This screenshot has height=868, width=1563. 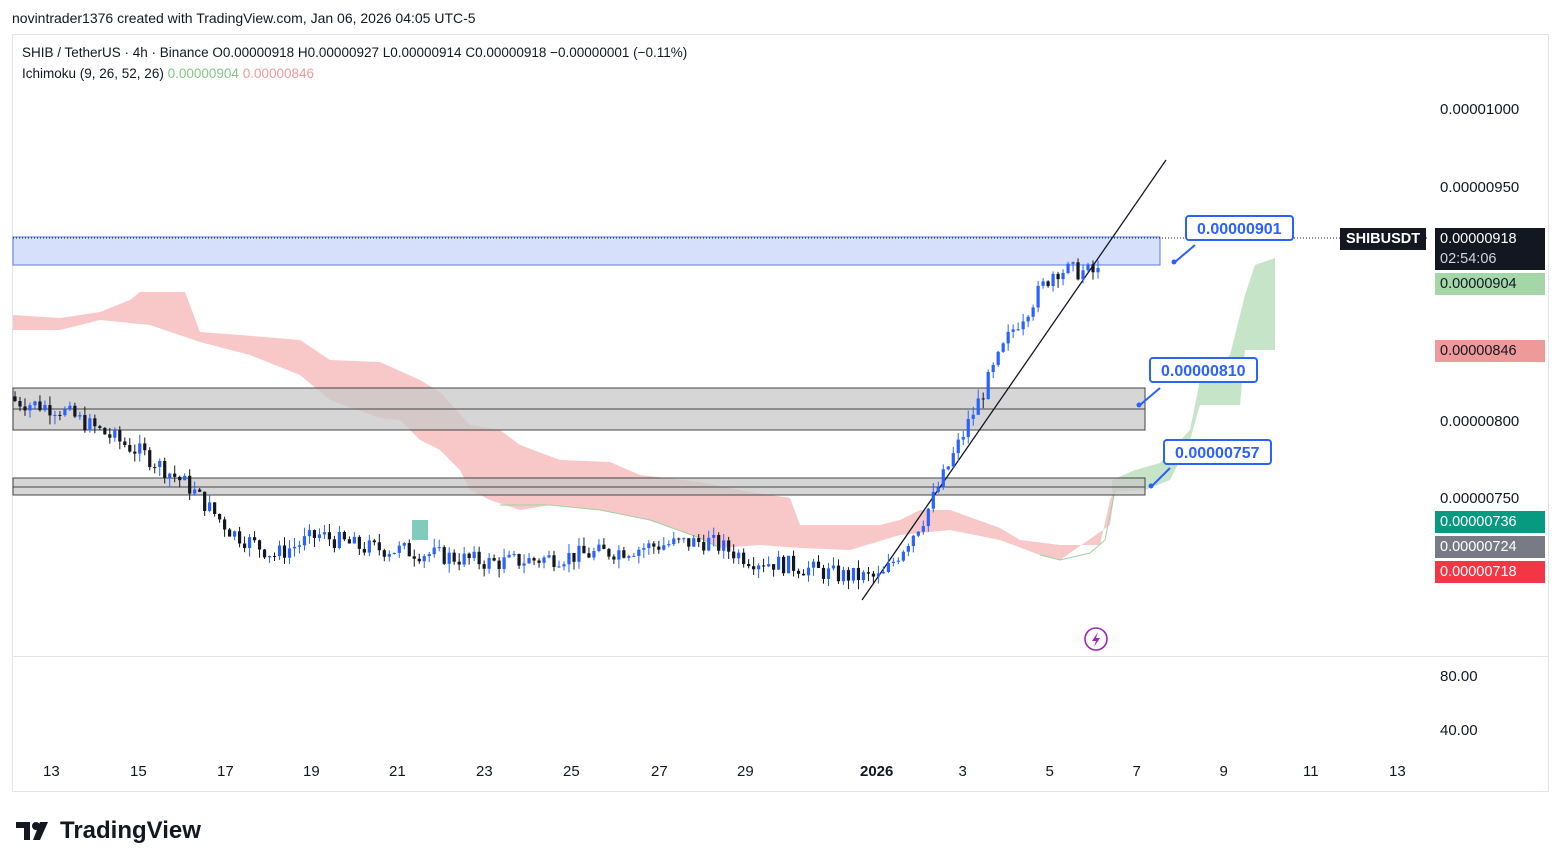 What do you see at coordinates (311, 771) in the screenshot?
I see `time-tick: 19` at bounding box center [311, 771].